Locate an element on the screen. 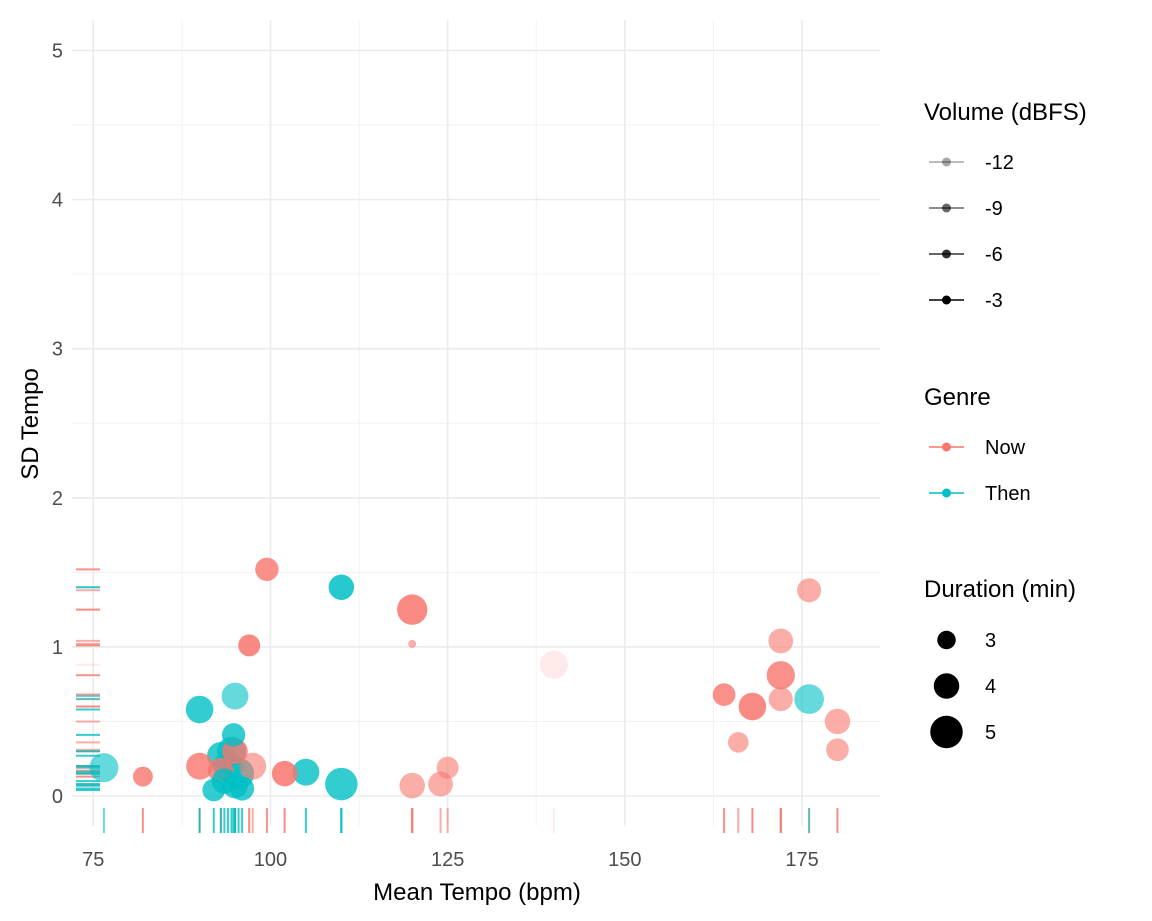  rug-x-axis is located at coordinates (470, 820).